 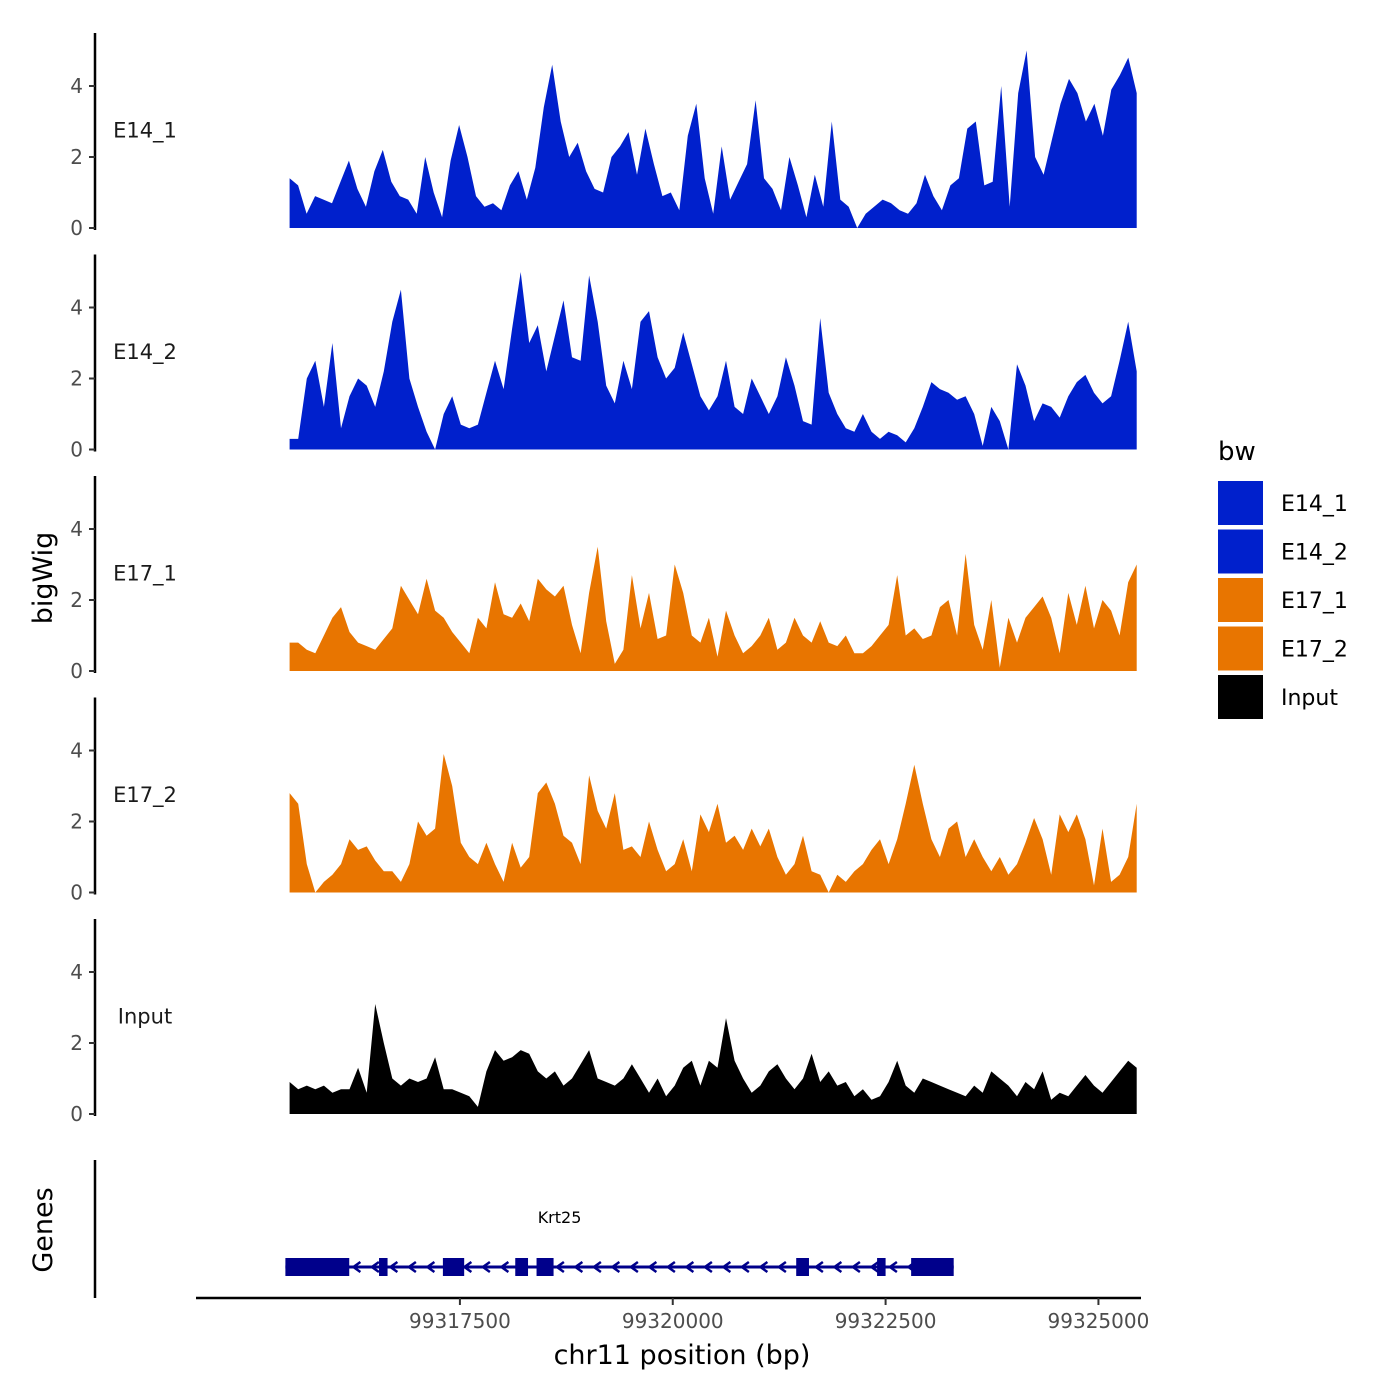 I want to click on genes-track-title: Genes, so click(x=43, y=1229).